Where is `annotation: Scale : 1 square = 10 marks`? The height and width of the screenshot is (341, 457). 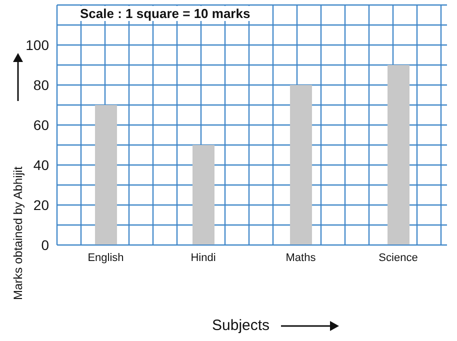
annotation: Scale : 1 square = 10 marks is located at coordinates (165, 13).